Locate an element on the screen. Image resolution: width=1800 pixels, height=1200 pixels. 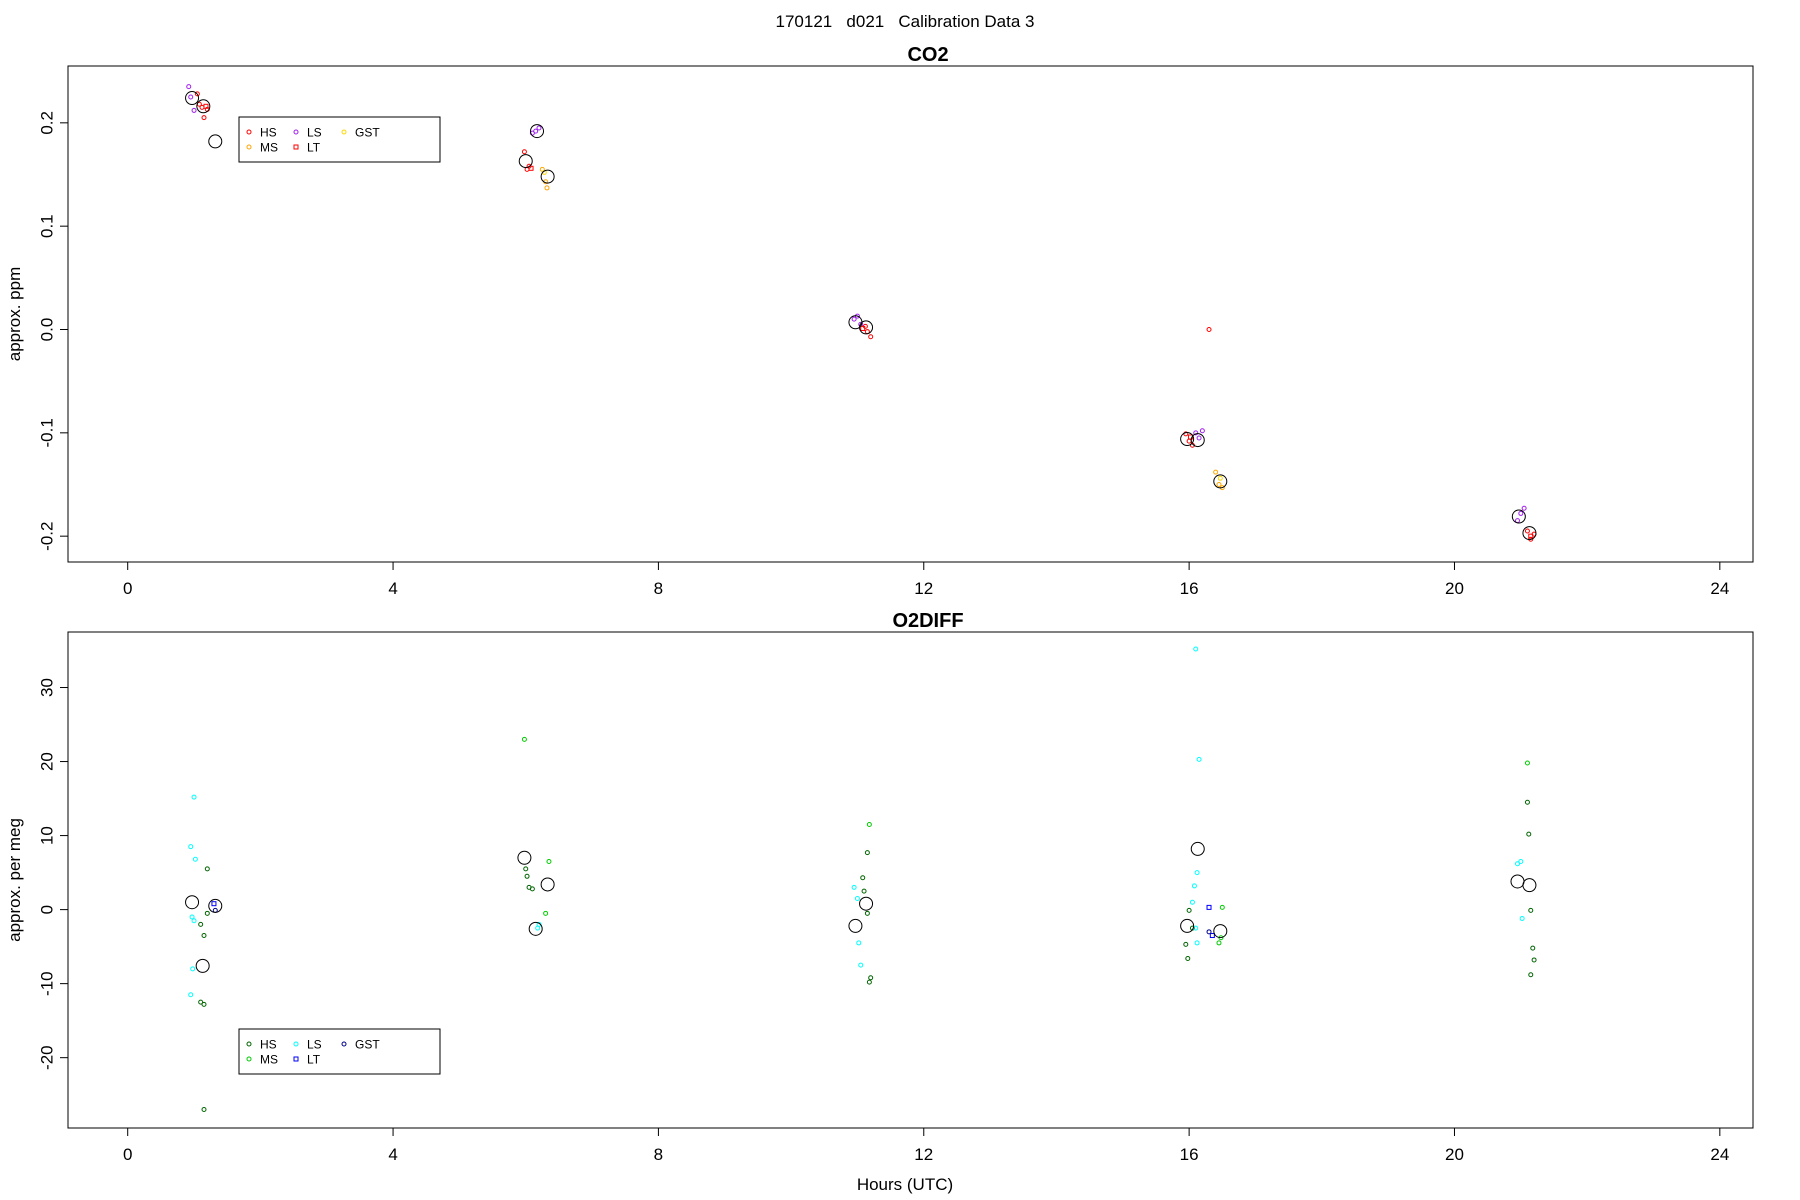
co2-x-tick-label: 12 is located at coordinates (923, 588).